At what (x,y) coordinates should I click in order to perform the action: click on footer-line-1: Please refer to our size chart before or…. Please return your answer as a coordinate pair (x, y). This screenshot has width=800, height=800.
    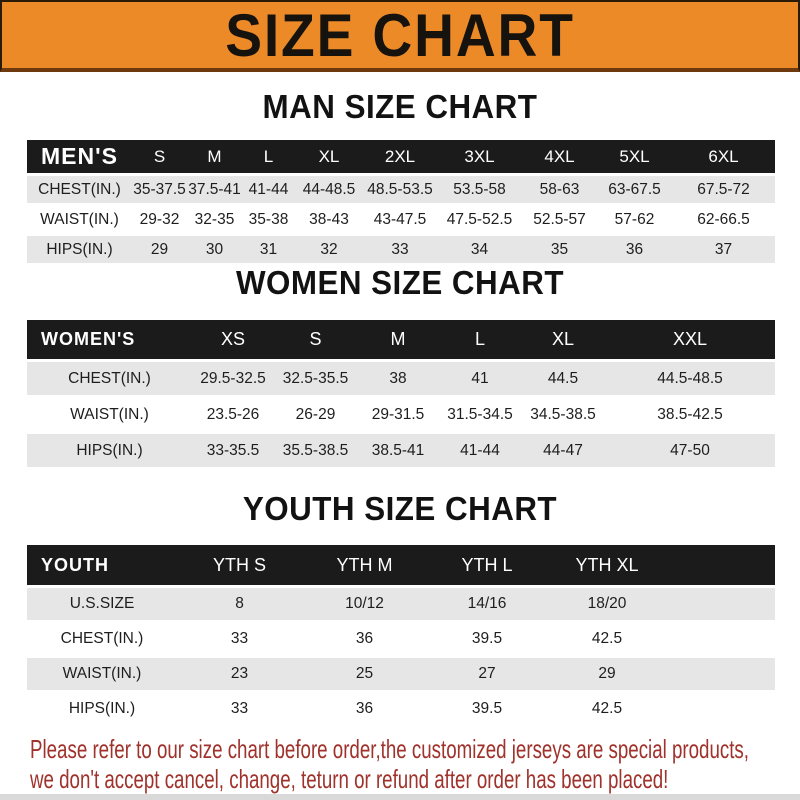
    Looking at the image, I should click on (389, 749).